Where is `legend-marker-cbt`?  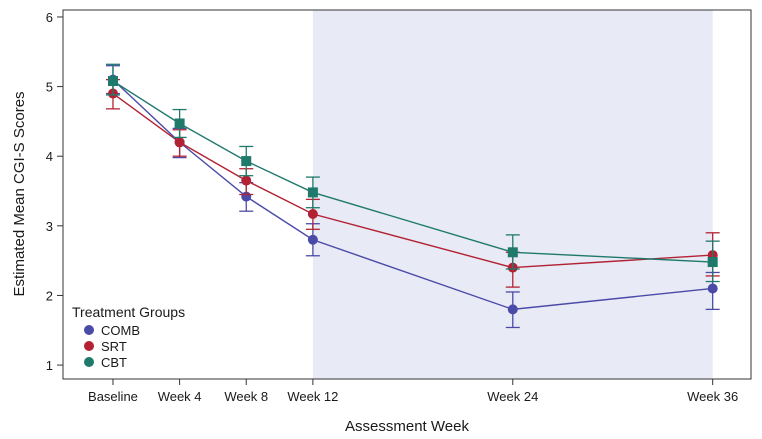 legend-marker-cbt is located at coordinates (89, 362).